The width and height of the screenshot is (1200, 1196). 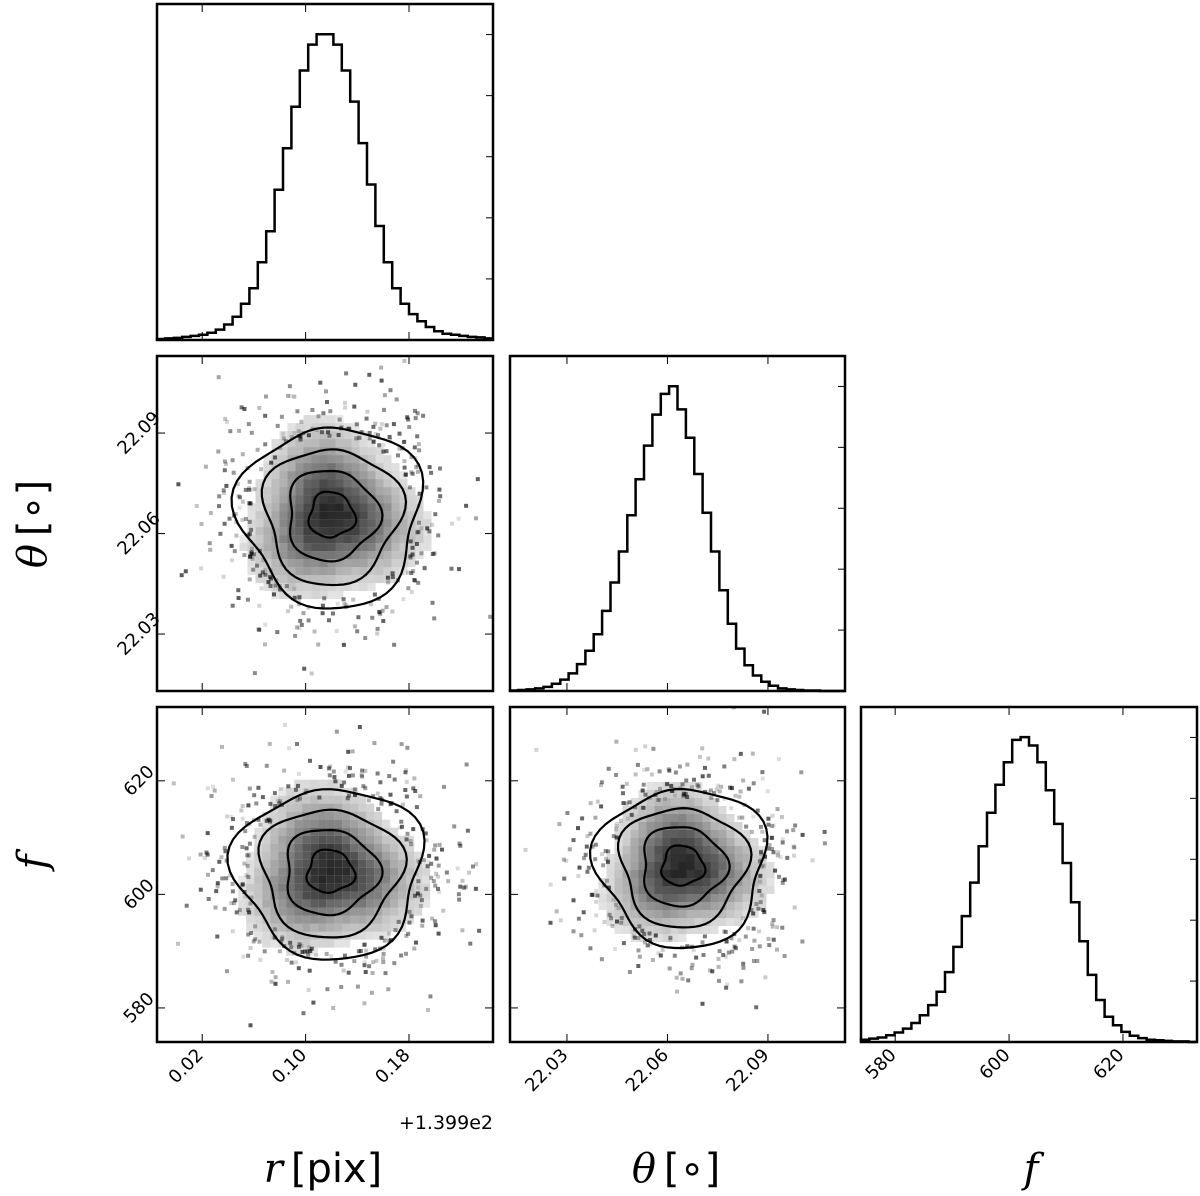 What do you see at coordinates (33, 860) in the screenshot?
I see `axis-label-symbol: f` at bounding box center [33, 860].